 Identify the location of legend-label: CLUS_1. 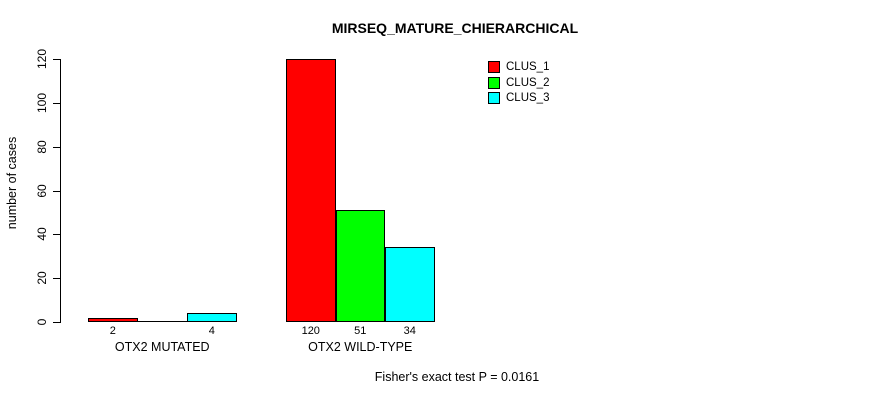
(528, 67).